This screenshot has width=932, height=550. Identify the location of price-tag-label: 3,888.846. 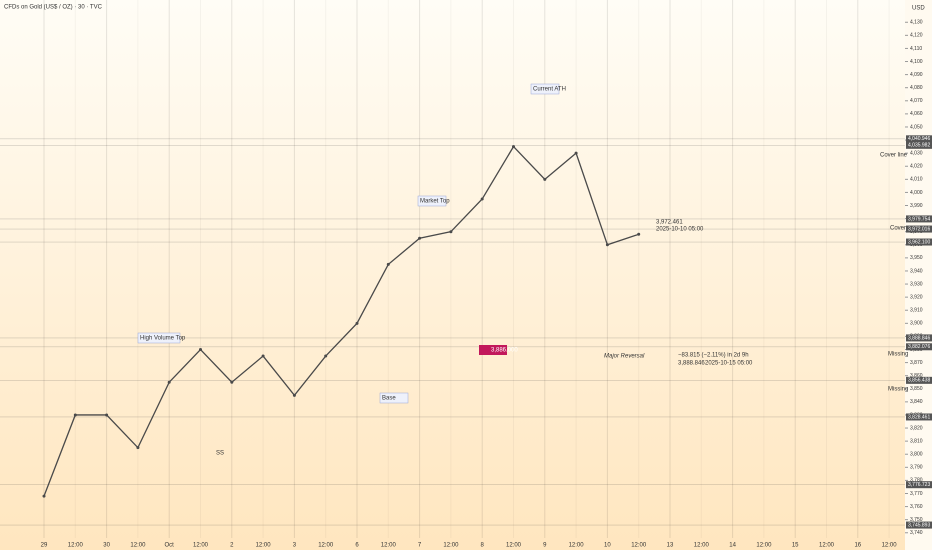
(919, 338).